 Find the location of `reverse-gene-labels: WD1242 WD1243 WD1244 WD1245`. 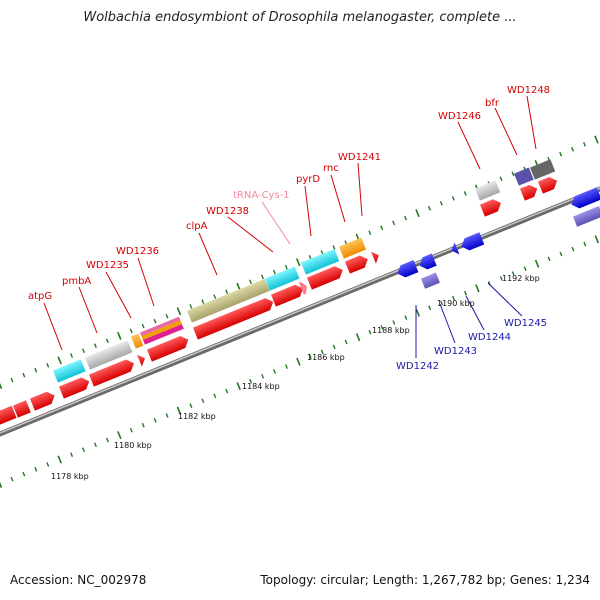

reverse-gene-labels: WD1242 WD1243 WD1244 WD1245 is located at coordinates (471, 345).